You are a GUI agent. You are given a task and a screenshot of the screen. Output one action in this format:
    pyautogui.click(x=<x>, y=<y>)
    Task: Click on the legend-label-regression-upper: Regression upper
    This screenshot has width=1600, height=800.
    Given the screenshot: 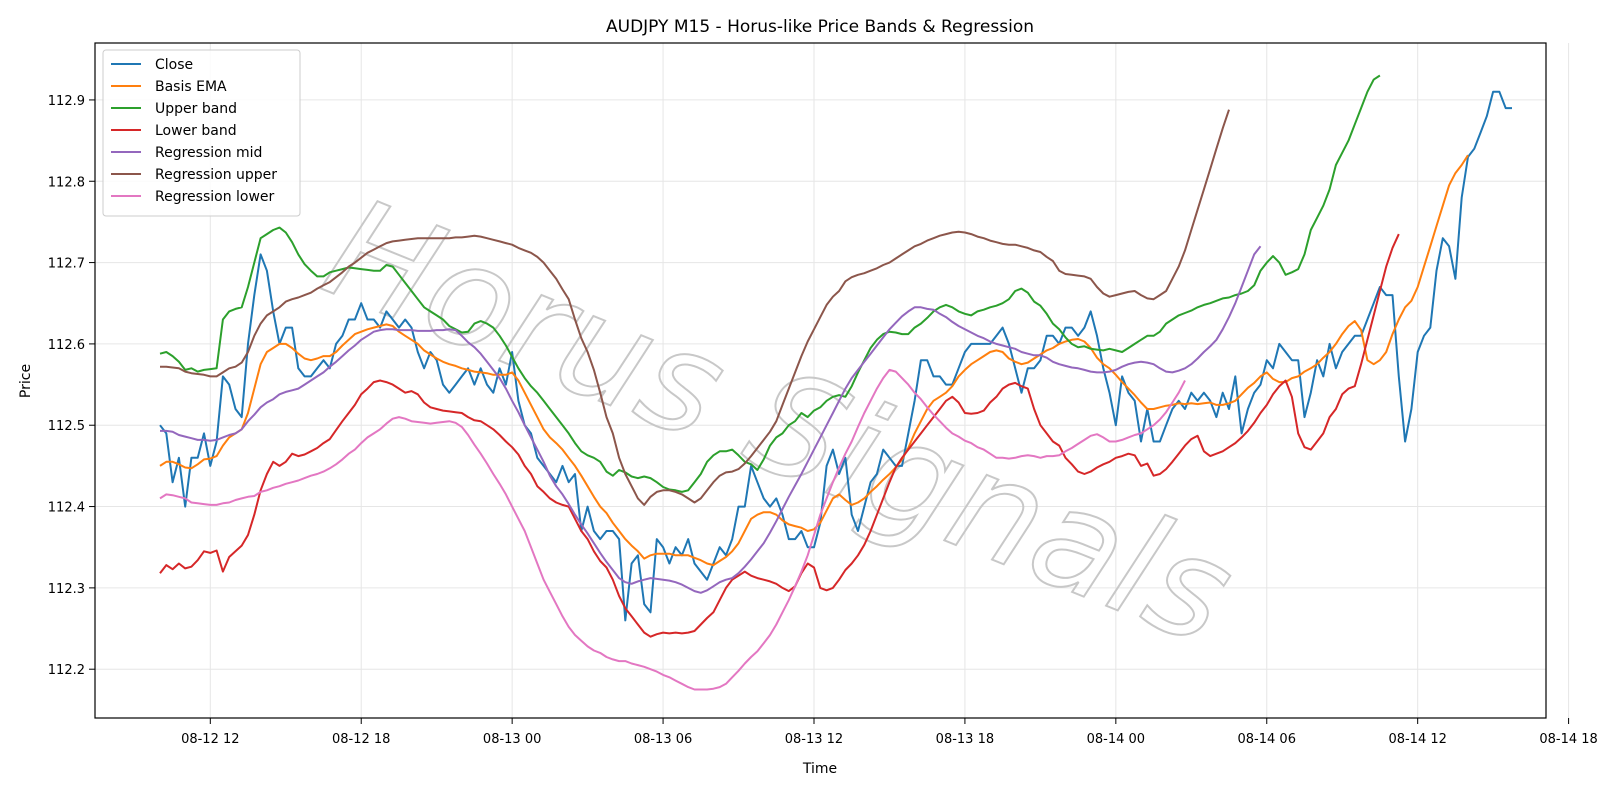 What is the action you would take?
    pyautogui.click(x=216, y=175)
    